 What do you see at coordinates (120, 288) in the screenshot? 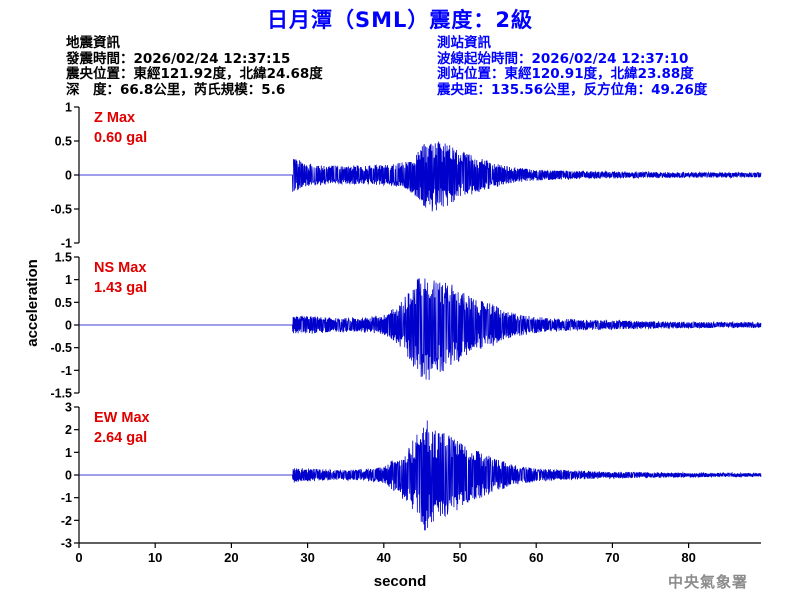
I see `max-value-ns: 1.43 gal` at bounding box center [120, 288].